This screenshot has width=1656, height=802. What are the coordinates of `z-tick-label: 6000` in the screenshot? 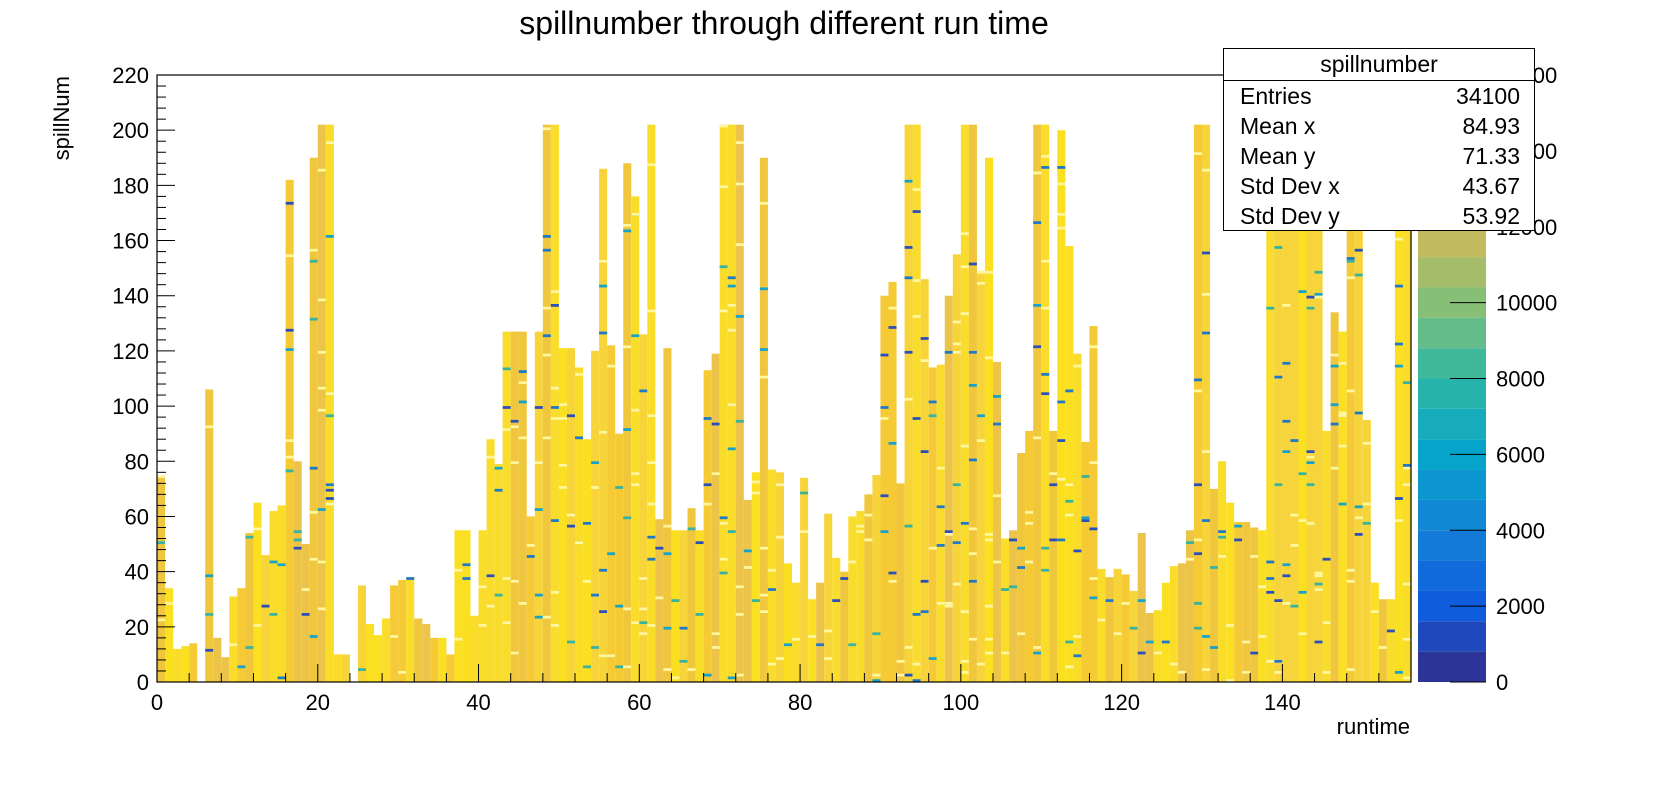 It's located at (1520, 454).